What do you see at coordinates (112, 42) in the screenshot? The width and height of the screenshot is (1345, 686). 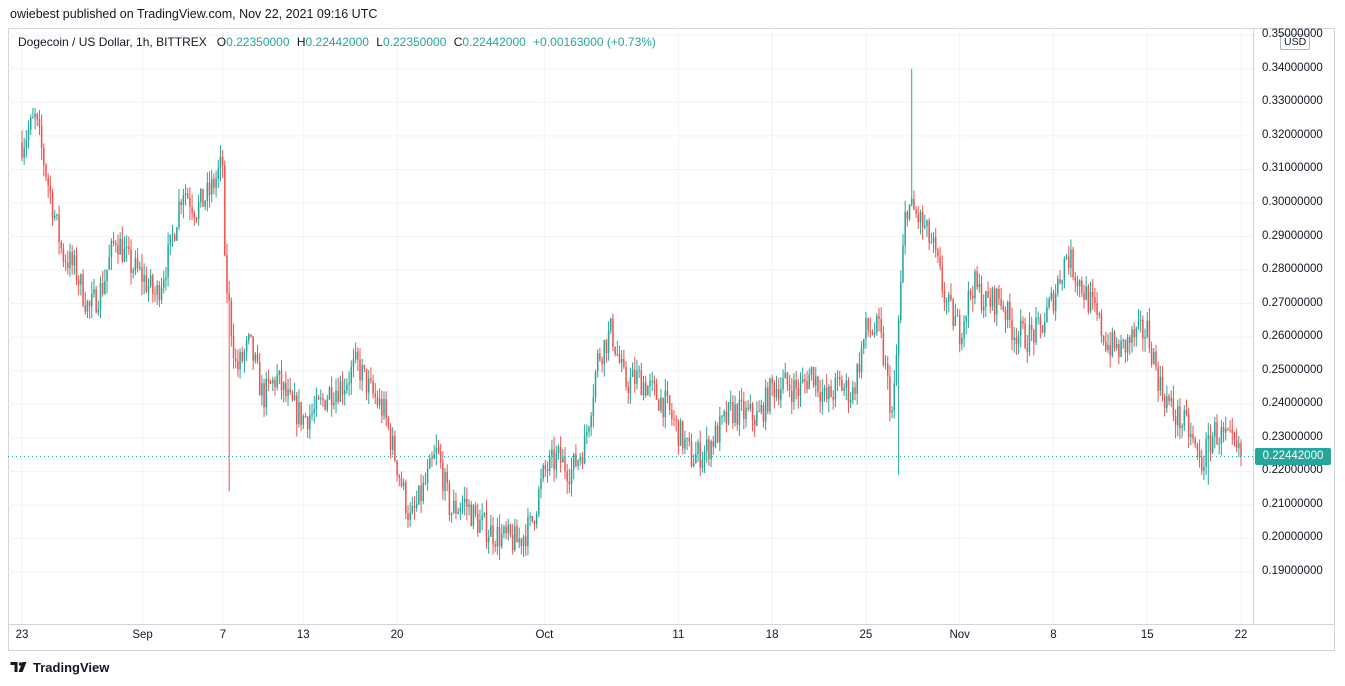 I see `symbol-title: Dogecoin / US Dollar, 1h, BITTREX` at bounding box center [112, 42].